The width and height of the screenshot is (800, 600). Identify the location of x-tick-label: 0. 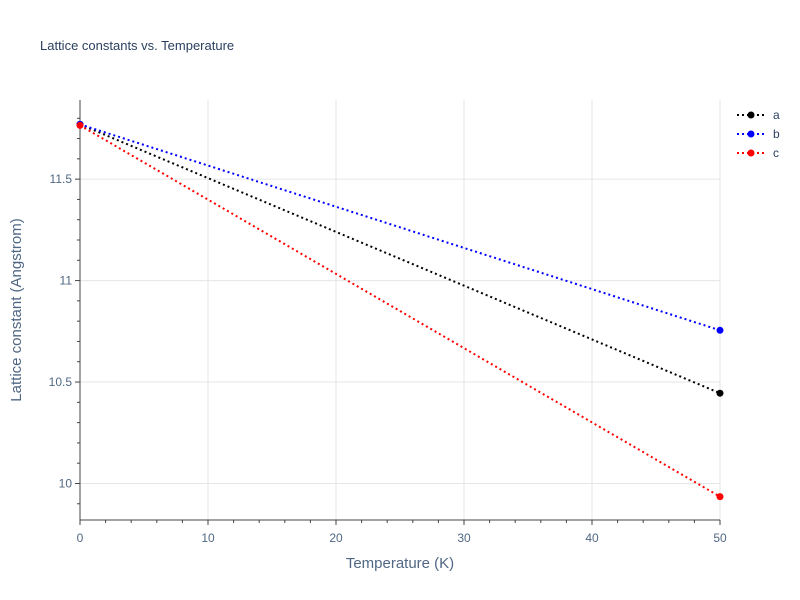
(80, 538).